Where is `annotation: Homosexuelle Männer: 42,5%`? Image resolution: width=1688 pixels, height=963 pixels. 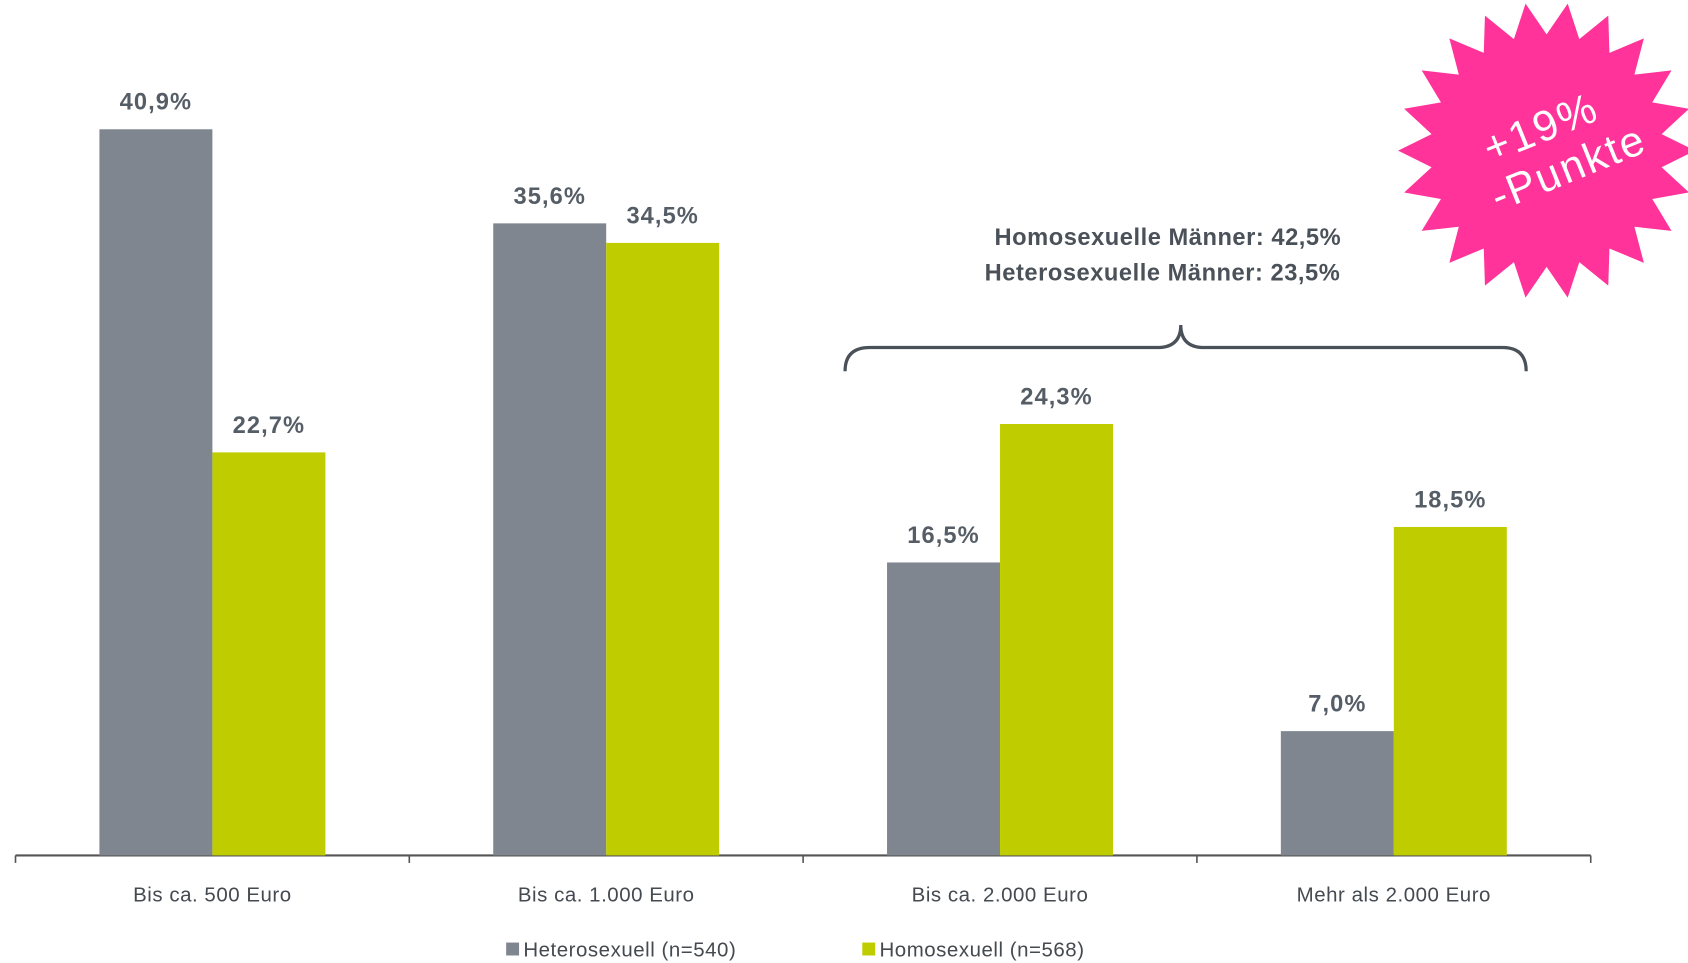 annotation: Homosexuelle Männer: 42,5% is located at coordinates (1168, 238).